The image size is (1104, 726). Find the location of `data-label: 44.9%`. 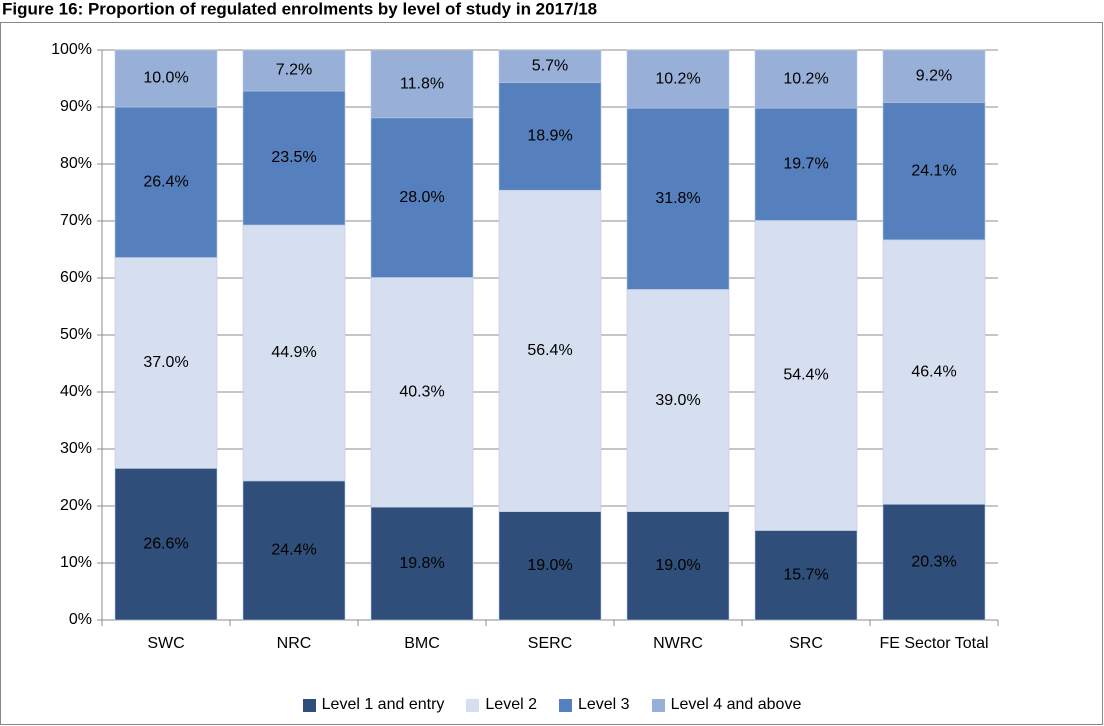

data-label: 44.9% is located at coordinates (293, 352).